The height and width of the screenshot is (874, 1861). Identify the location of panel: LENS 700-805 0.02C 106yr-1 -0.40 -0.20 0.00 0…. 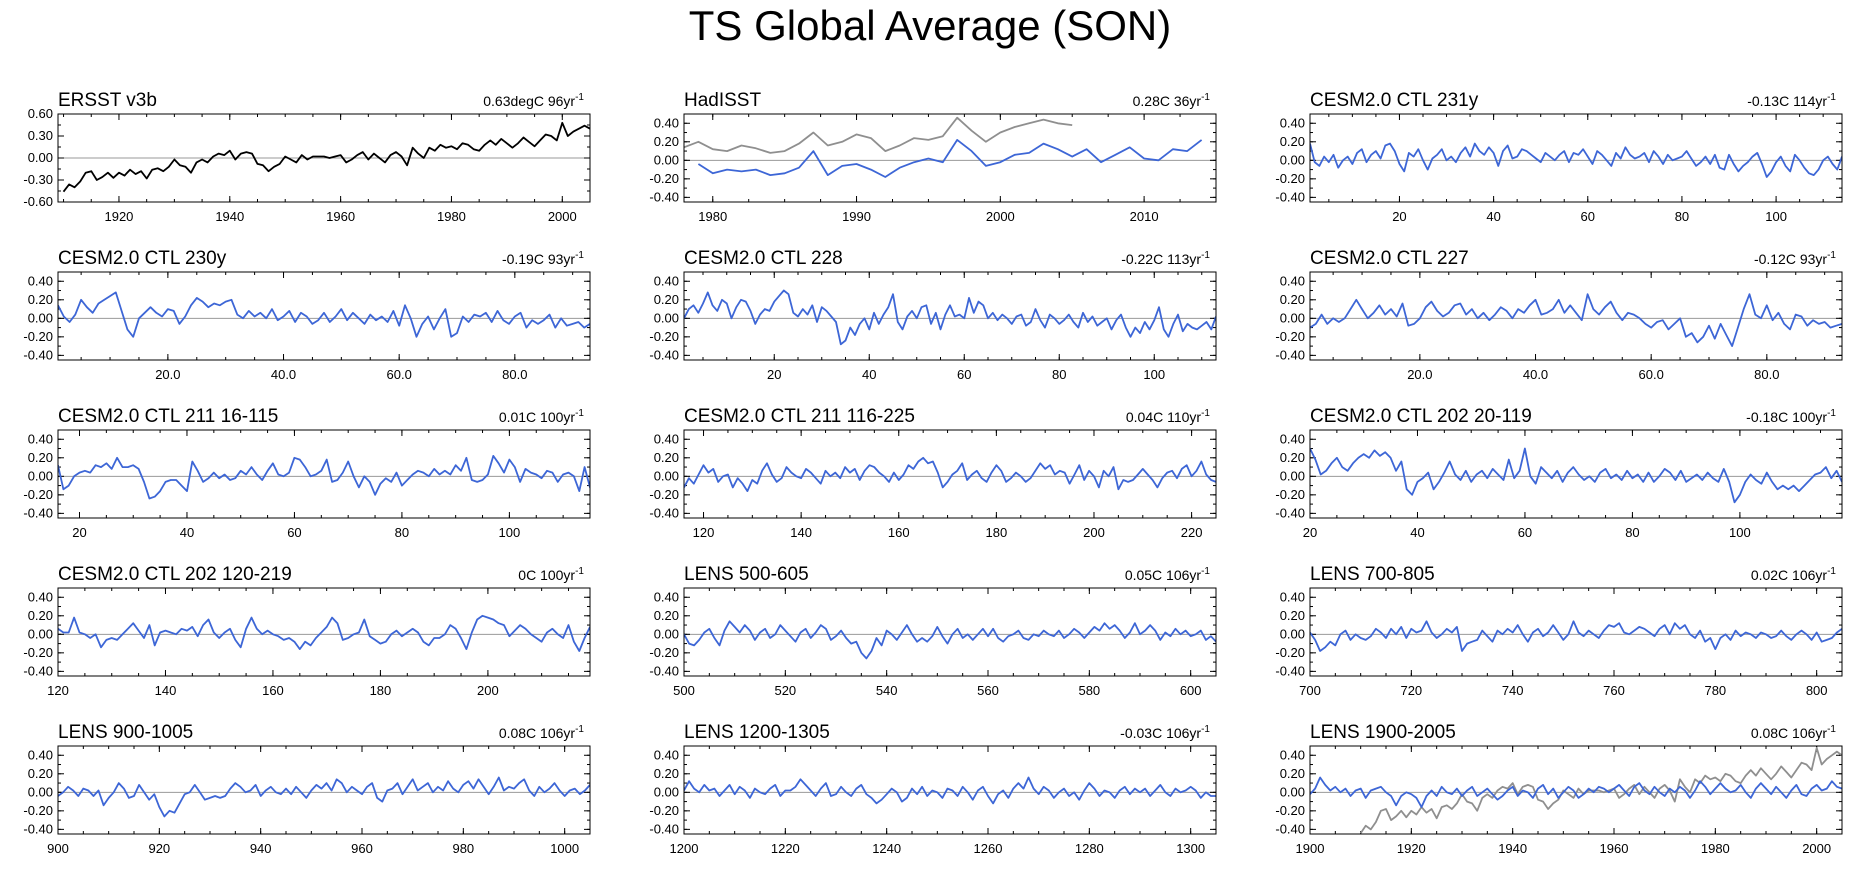
(1559, 631).